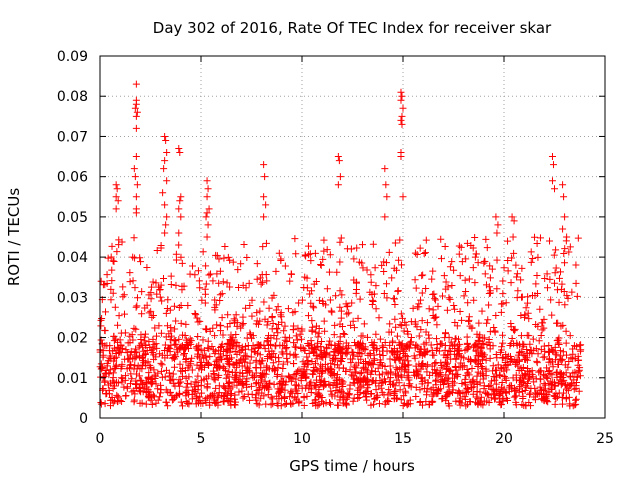 The height and width of the screenshot is (480, 640). Describe the element at coordinates (72, 137) in the screenshot. I see `y-tick-label: 0.07` at that location.